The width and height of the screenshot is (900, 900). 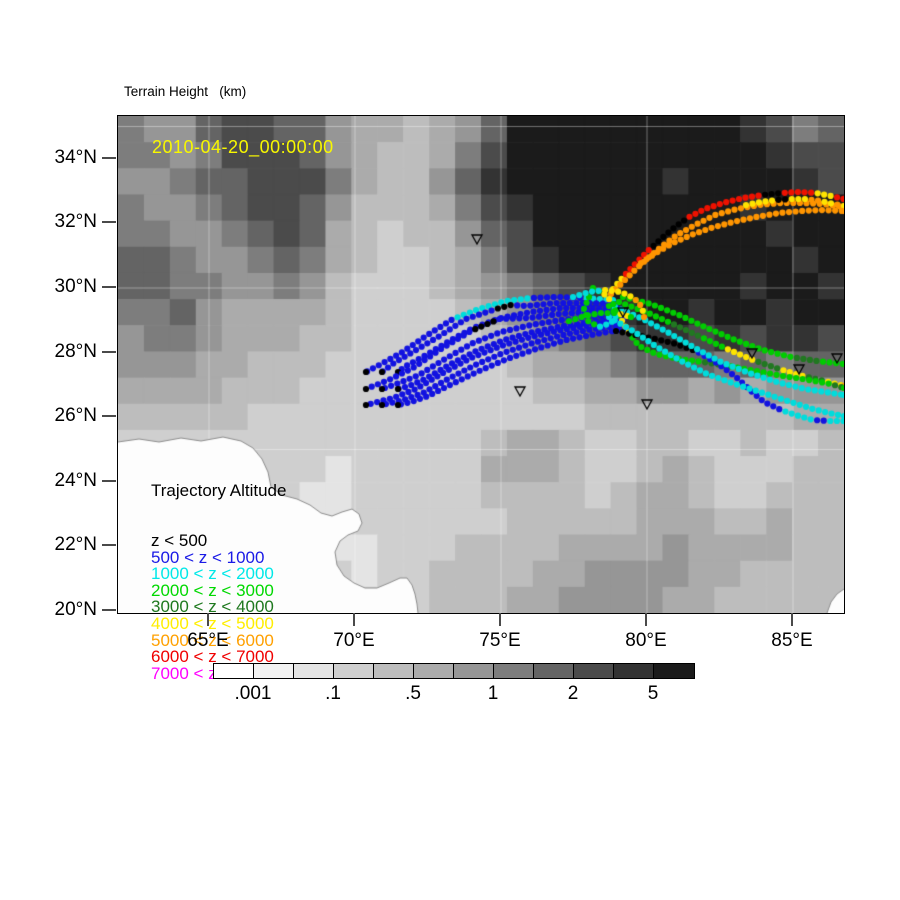 I want to click on y-axis-label: 32°N, so click(x=75, y=222).